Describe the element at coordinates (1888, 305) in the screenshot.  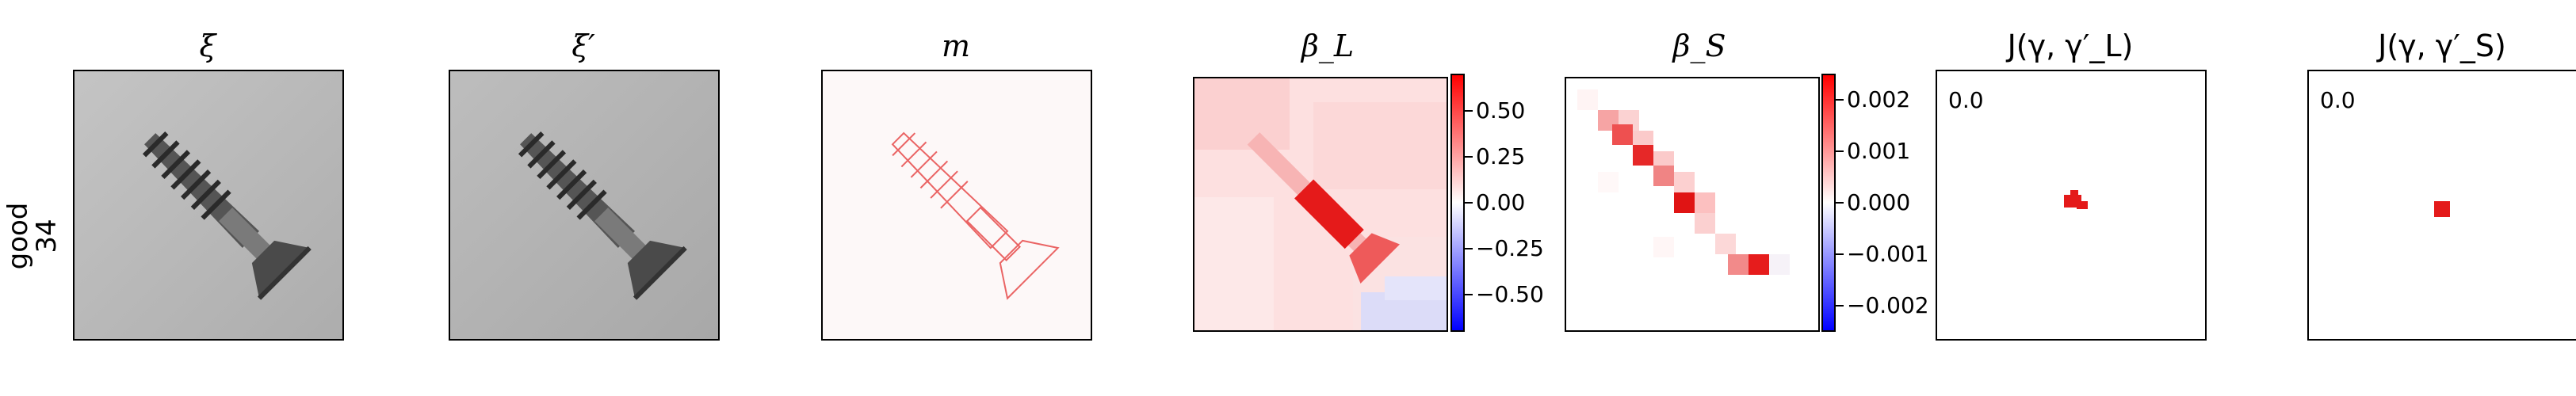
I see `colorbar-beta-s-tick-label: −0.002` at that location.